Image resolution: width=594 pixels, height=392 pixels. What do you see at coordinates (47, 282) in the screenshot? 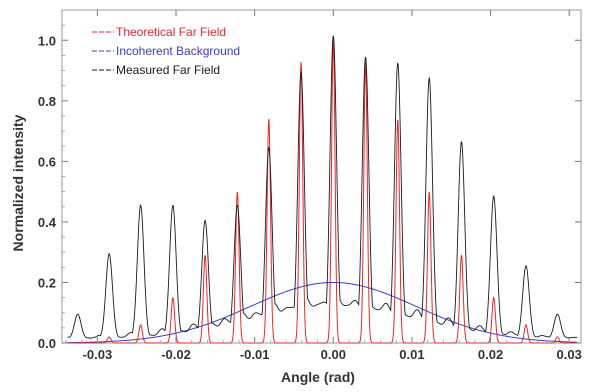
I see `y-tick-label: 0.2` at bounding box center [47, 282].